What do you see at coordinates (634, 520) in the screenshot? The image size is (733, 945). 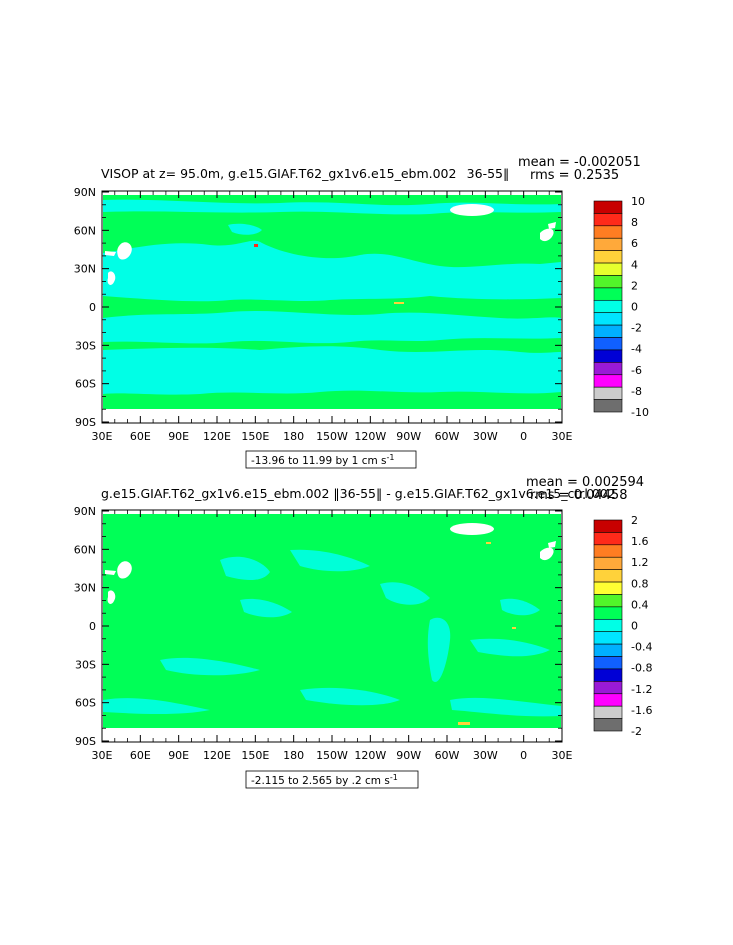 I see `colorbar-label: 2` at bounding box center [634, 520].